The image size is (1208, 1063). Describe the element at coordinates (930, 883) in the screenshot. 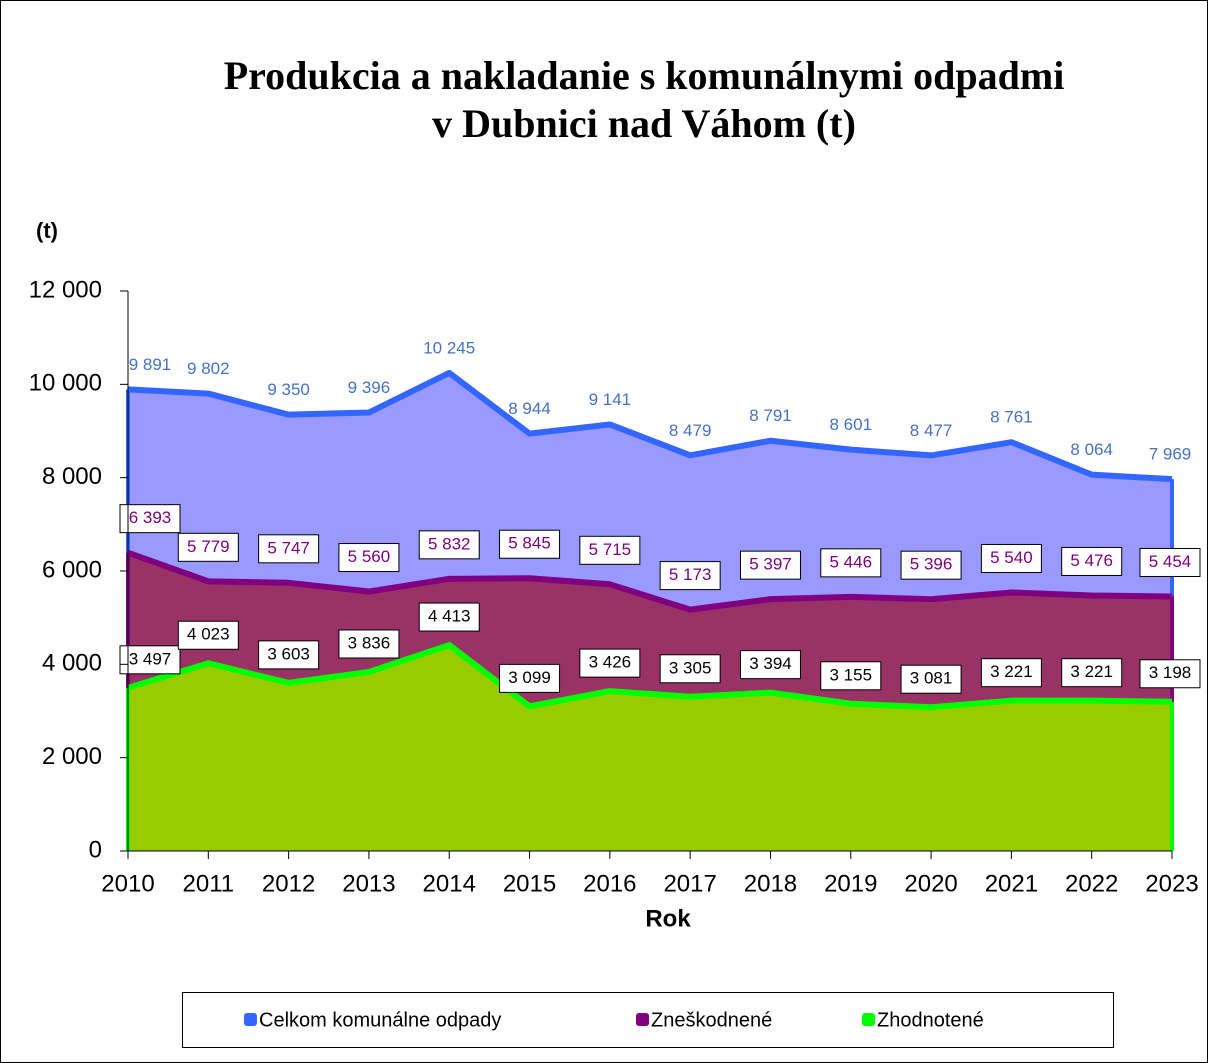

I see `x-tick-label: 2020` at that location.